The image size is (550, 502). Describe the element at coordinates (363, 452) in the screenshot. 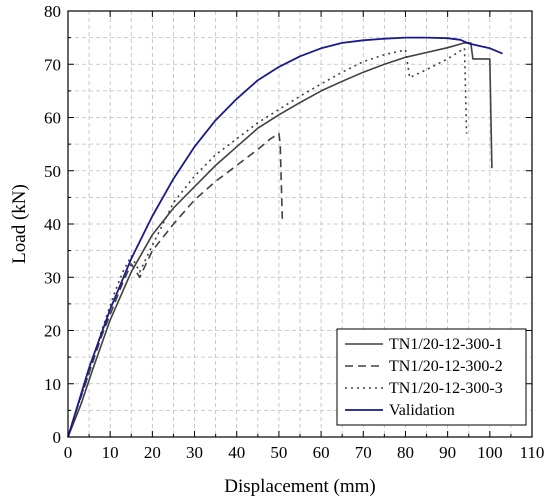

I see `x-tick-label: 70` at that location.